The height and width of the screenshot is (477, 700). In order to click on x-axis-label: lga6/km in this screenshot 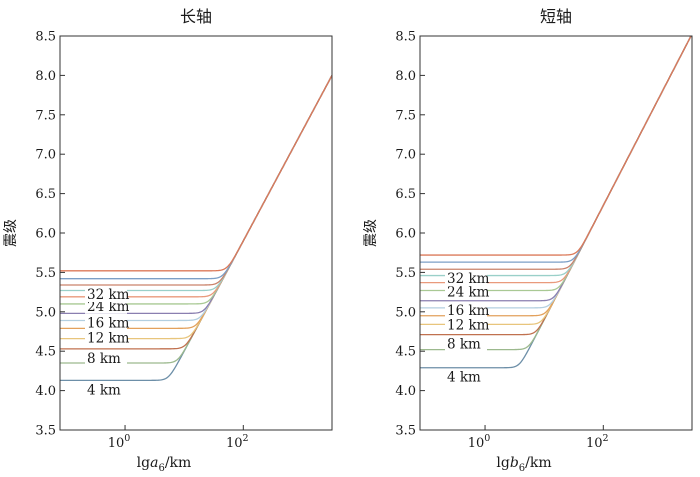, I will do `click(164, 464)`.